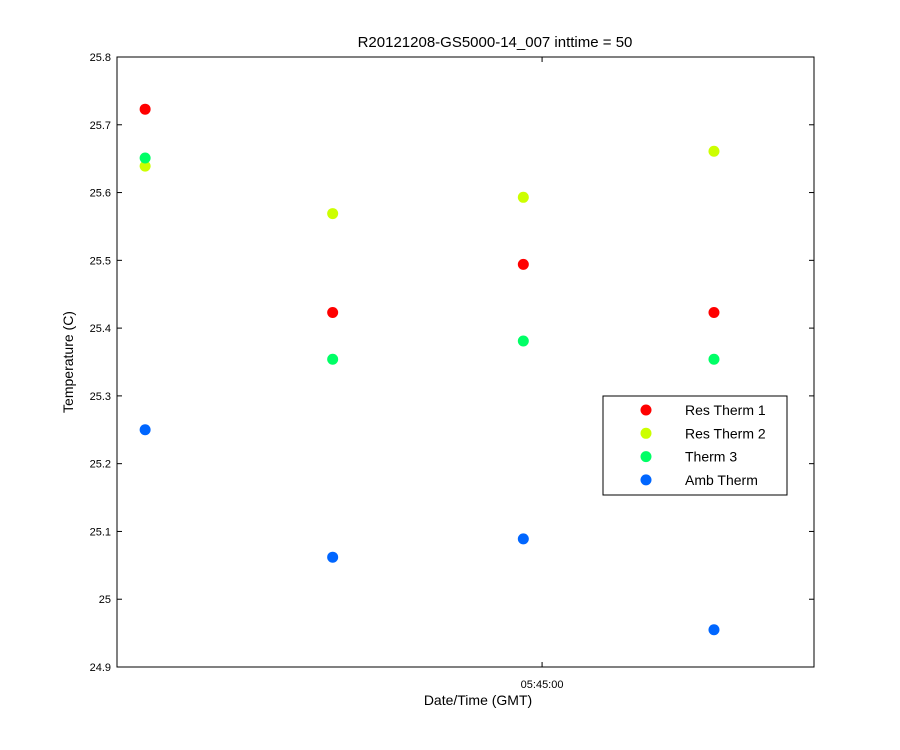 The height and width of the screenshot is (750, 900). What do you see at coordinates (542, 685) in the screenshot?
I see `x-tick-label: 05:45:00` at bounding box center [542, 685].